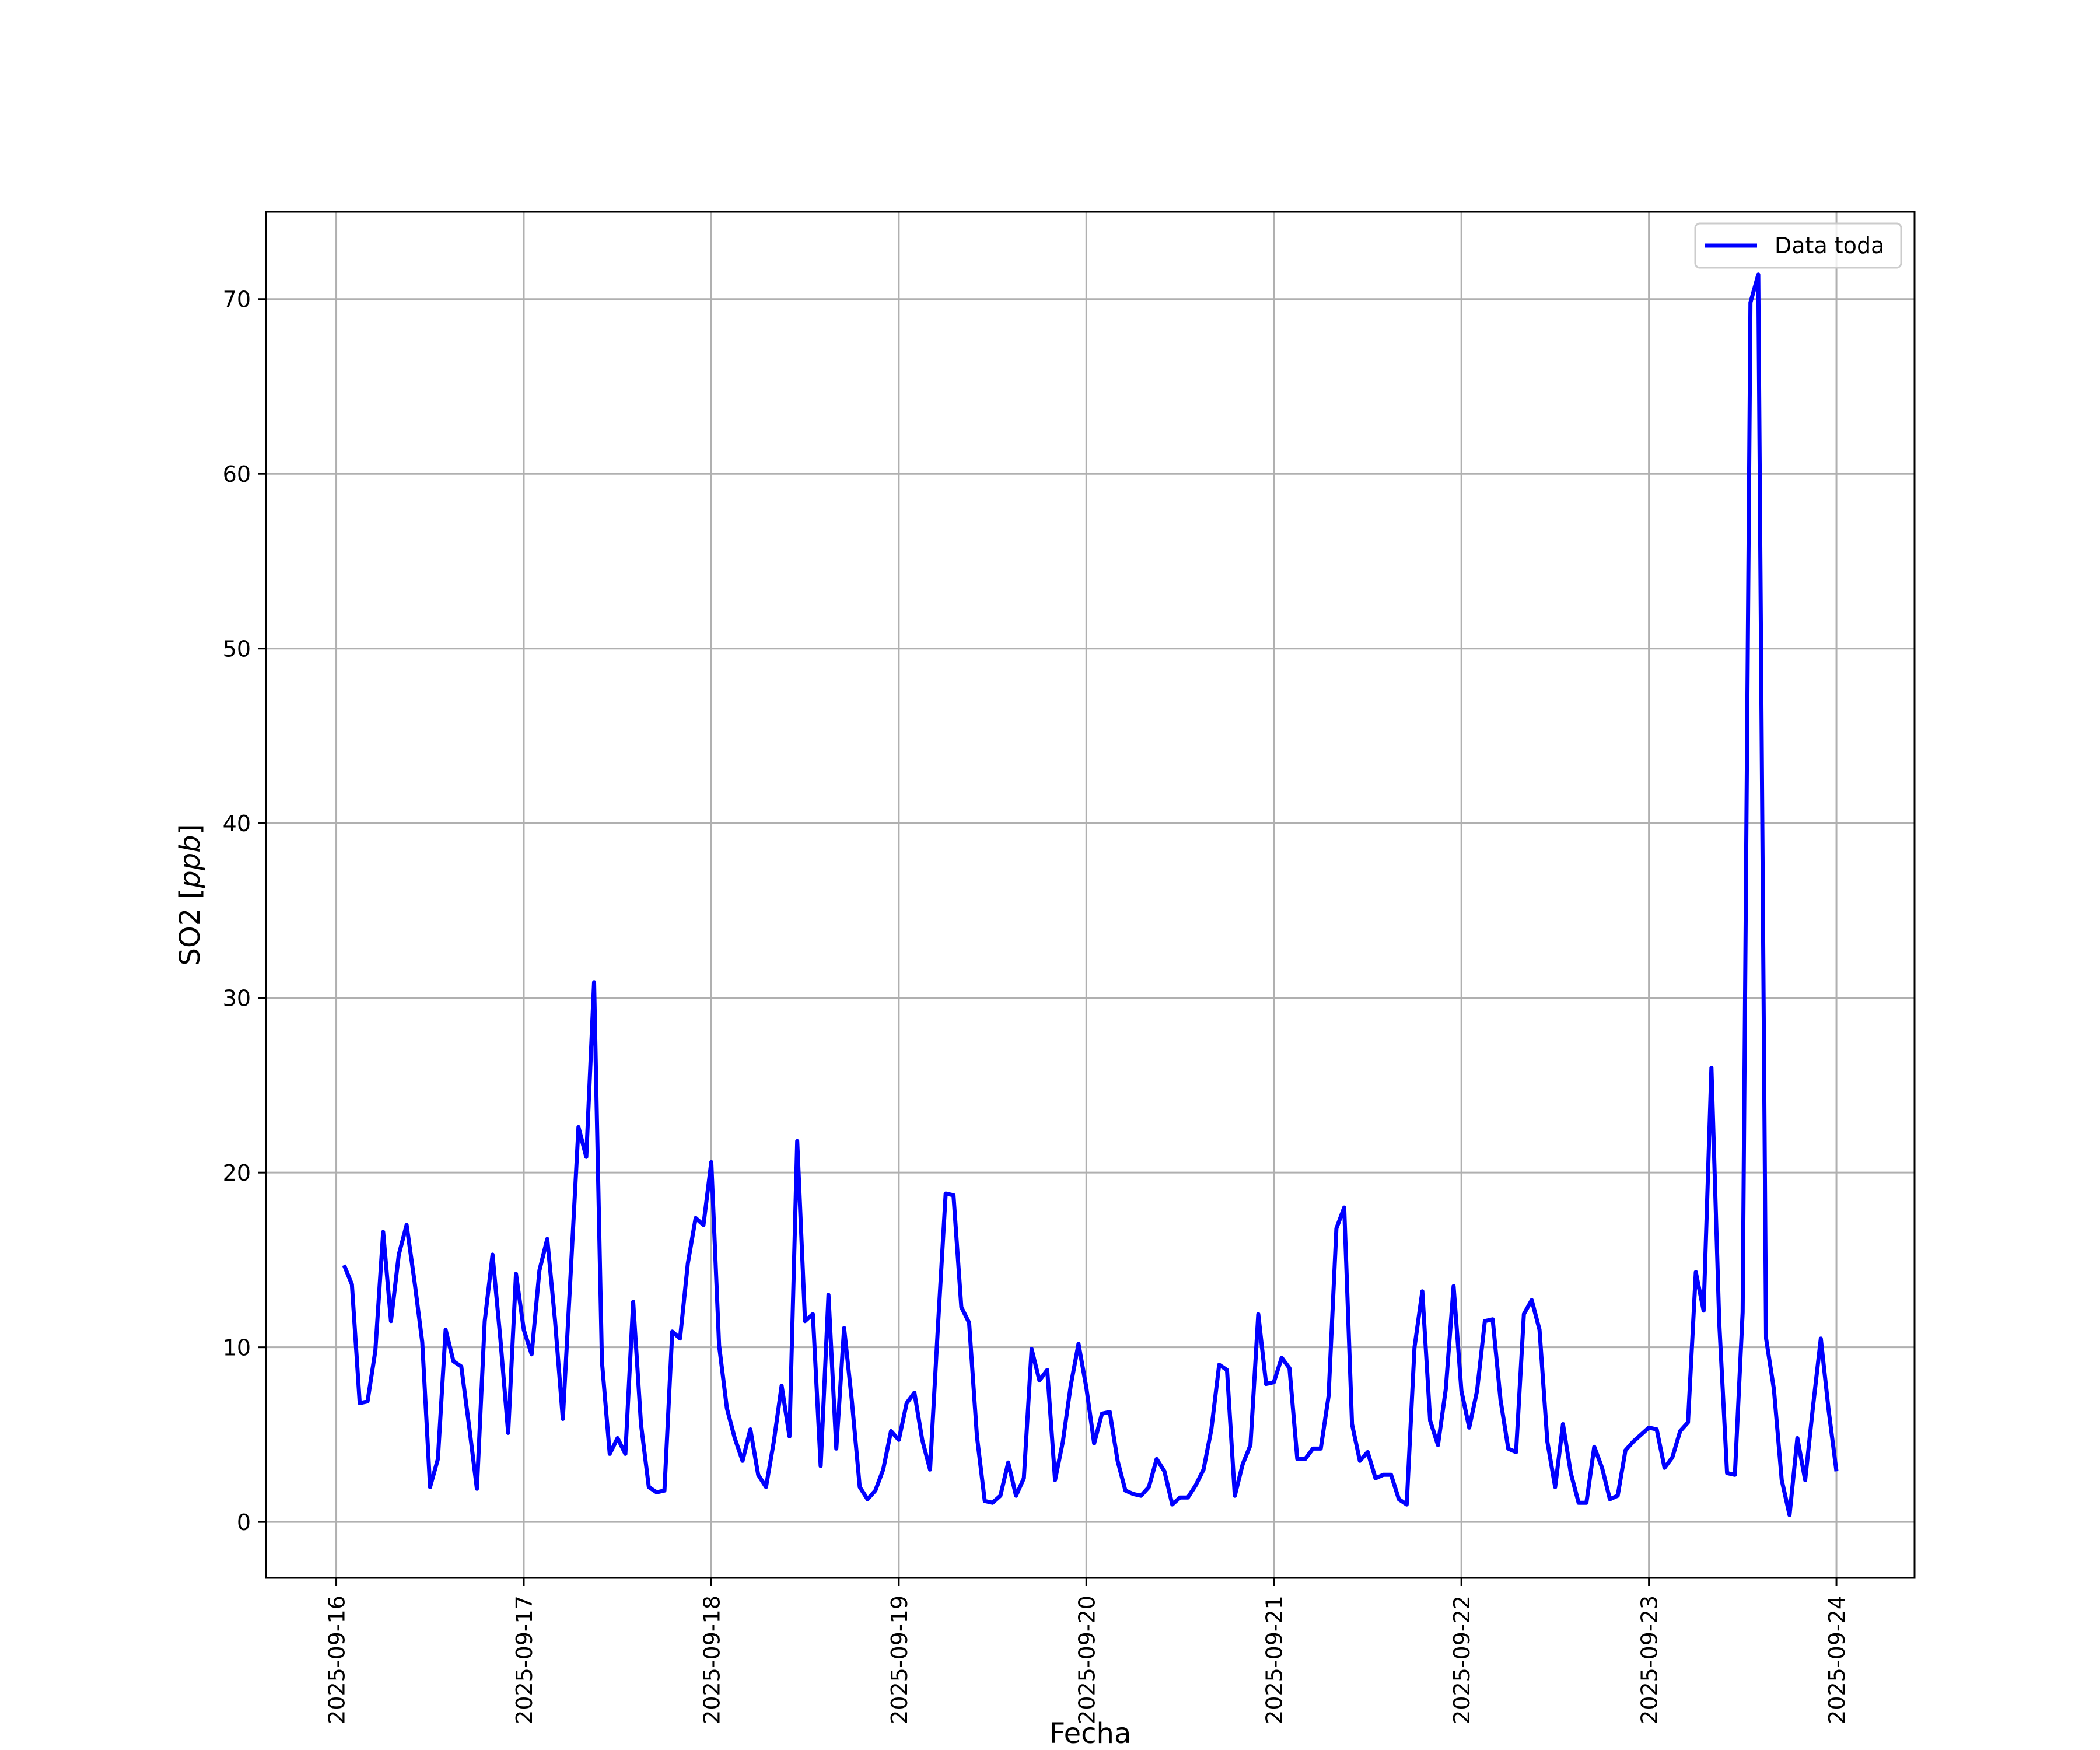 The height and width of the screenshot is (1750, 2100). Describe the element at coordinates (1650, 1659) in the screenshot. I see `x-tick-label: 2025-09-23` at that location.